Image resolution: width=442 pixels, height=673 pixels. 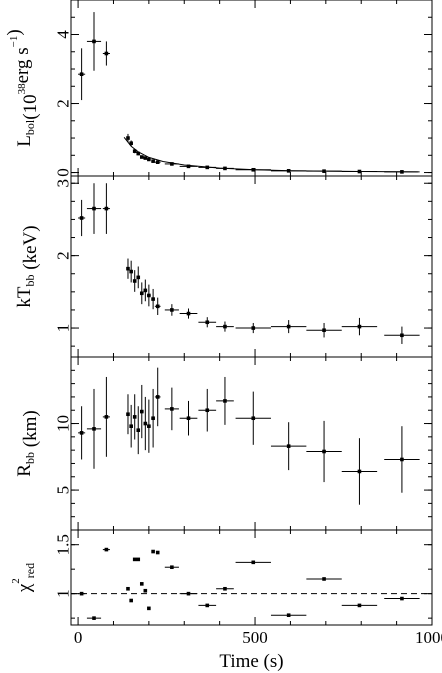 What do you see at coordinates (14, 42) in the screenshot?
I see `y-axis-label-part: −1` at bounding box center [14, 42].